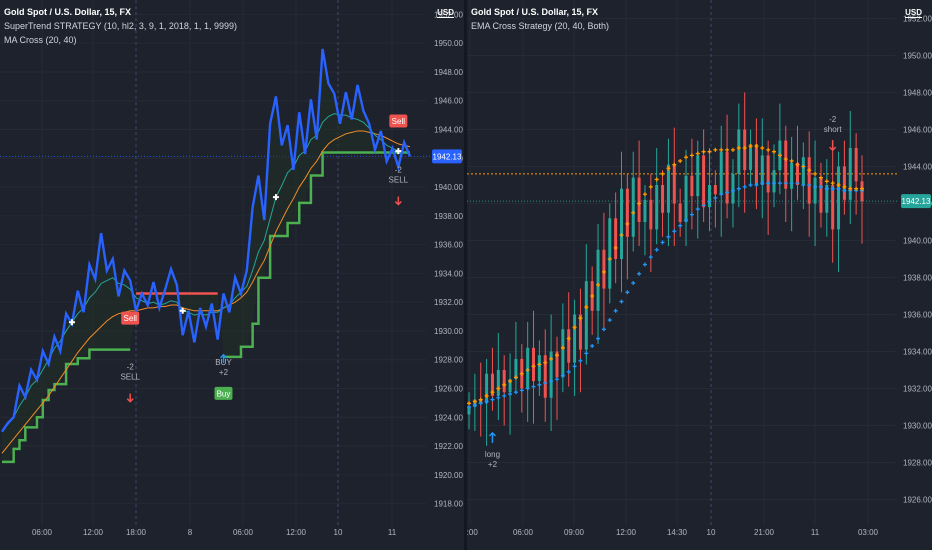  Describe the element at coordinates (445, 13) in the screenshot. I see `left-currency-label: USD` at that location.